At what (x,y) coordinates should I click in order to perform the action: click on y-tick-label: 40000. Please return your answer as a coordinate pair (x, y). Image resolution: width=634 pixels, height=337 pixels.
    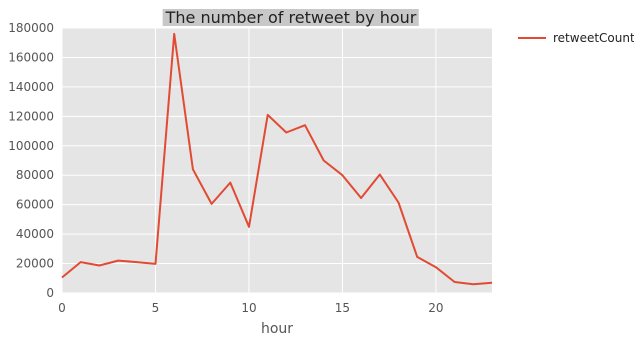
    Looking at the image, I should click on (35, 234).